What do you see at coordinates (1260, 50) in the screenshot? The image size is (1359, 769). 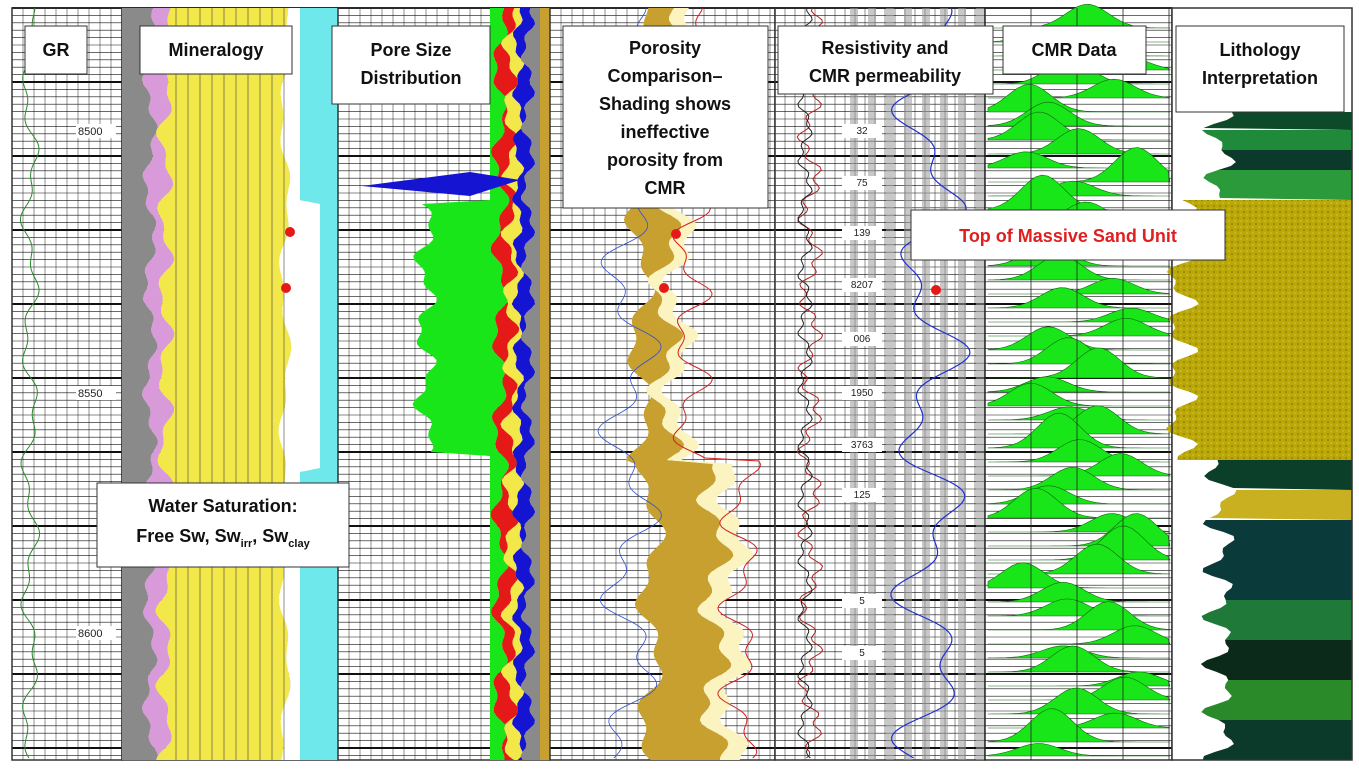 I see `title-lithology-line-1: Lithology` at bounding box center [1260, 50].